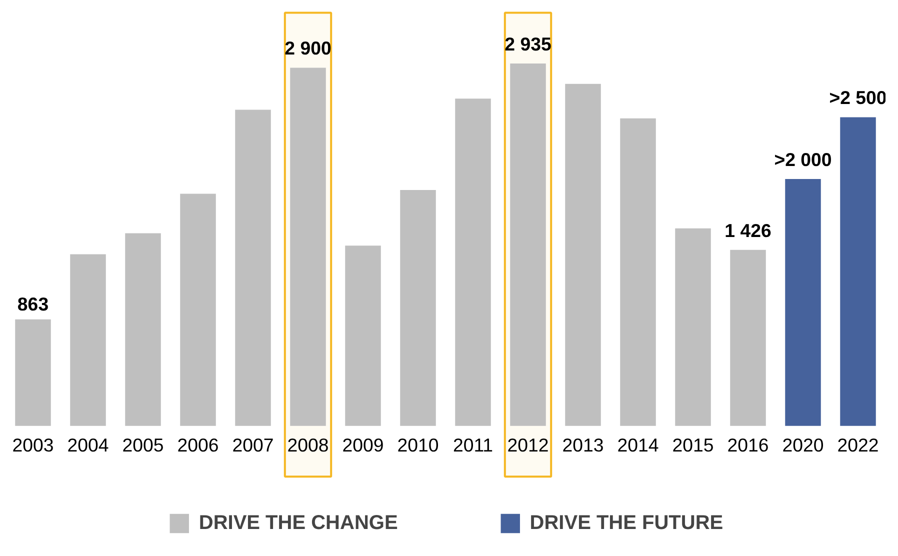  Describe the element at coordinates (528, 445) in the screenshot. I see `x-tick-label: 2012` at that location.